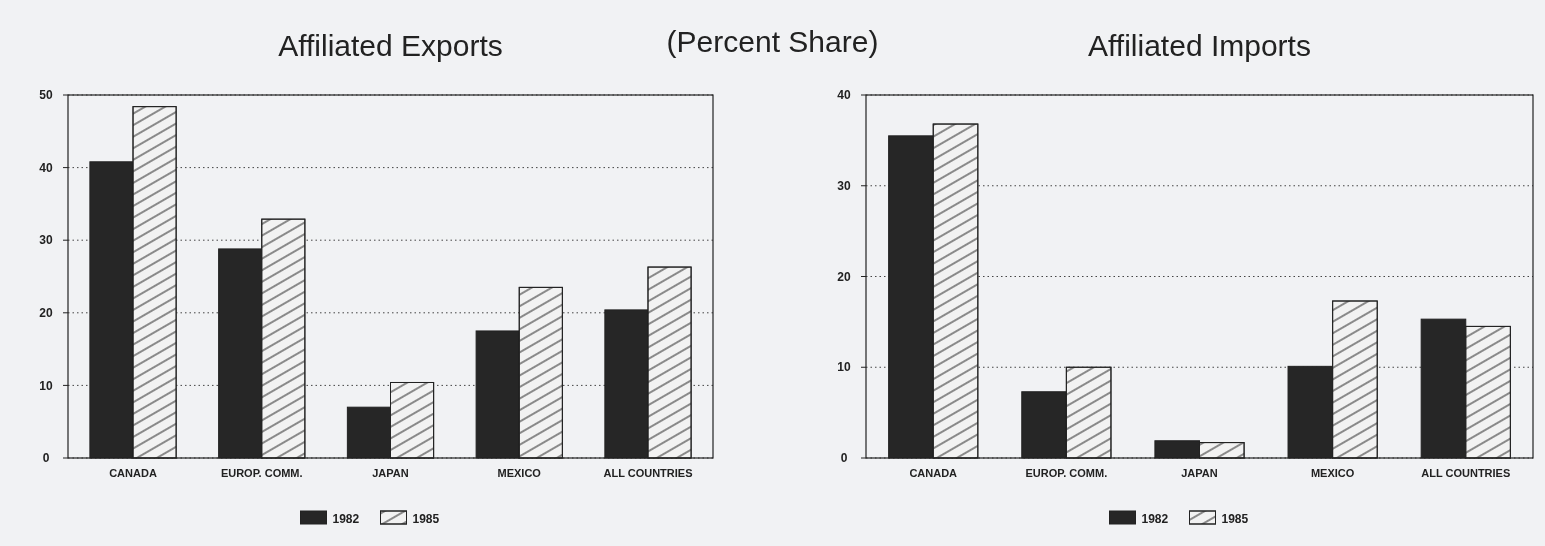 The width and height of the screenshot is (1545, 546). Describe the element at coordinates (1199, 45) in the screenshot. I see `chart-title: Affiliated Imports` at that location.